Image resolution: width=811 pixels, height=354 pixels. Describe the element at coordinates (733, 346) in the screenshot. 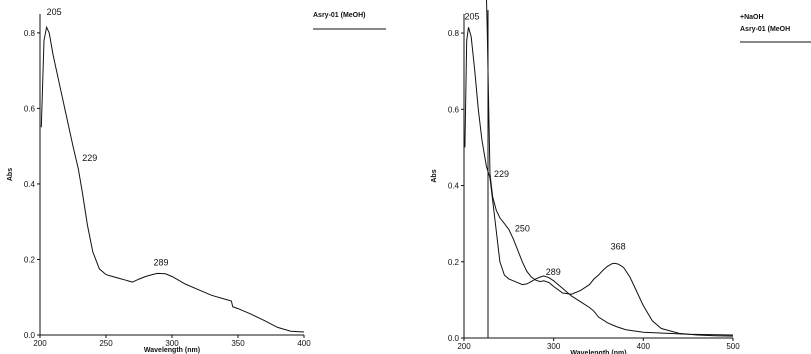

I see `x-tick-label: 500` at that location.